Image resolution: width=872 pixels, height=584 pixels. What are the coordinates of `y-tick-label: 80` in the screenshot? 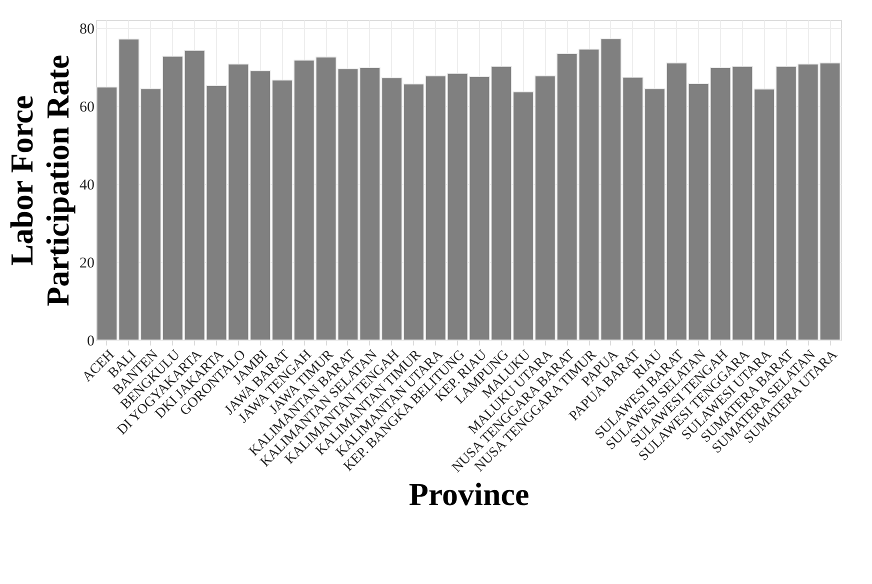 It's located at (87, 29).